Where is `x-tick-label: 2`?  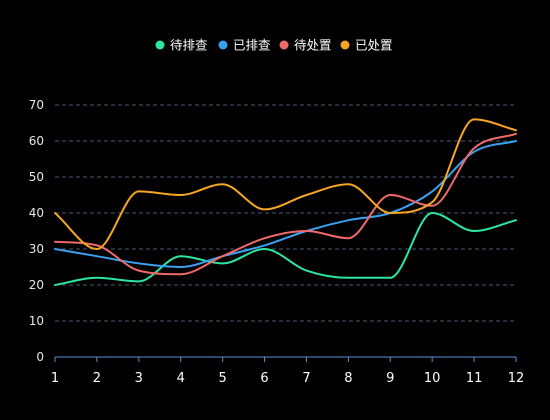
x-tick-label: 2 is located at coordinates (97, 378).